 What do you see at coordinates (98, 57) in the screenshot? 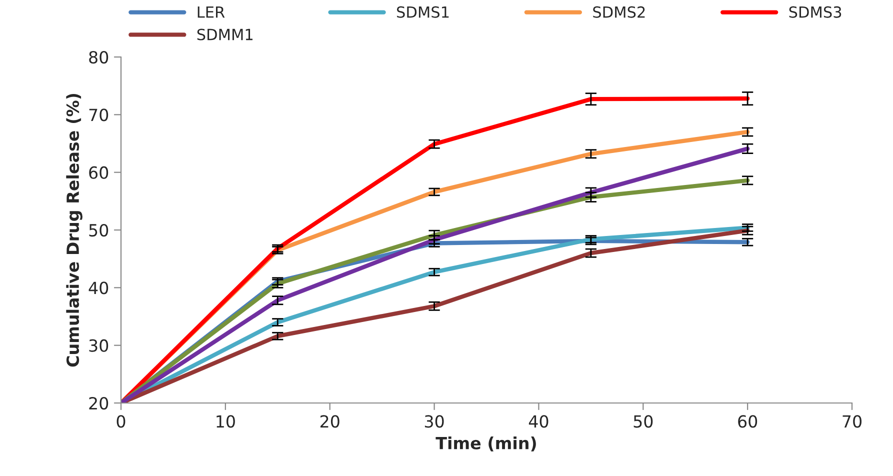
I see `y-tick-label: 80` at bounding box center [98, 57].